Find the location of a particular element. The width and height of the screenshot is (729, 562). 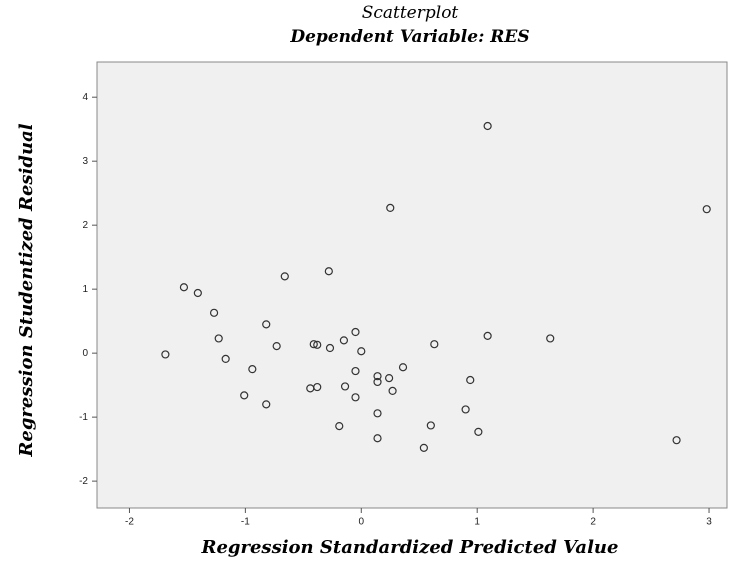

y-axis-label: Regression Studentized Residual is located at coordinates (26, 290).